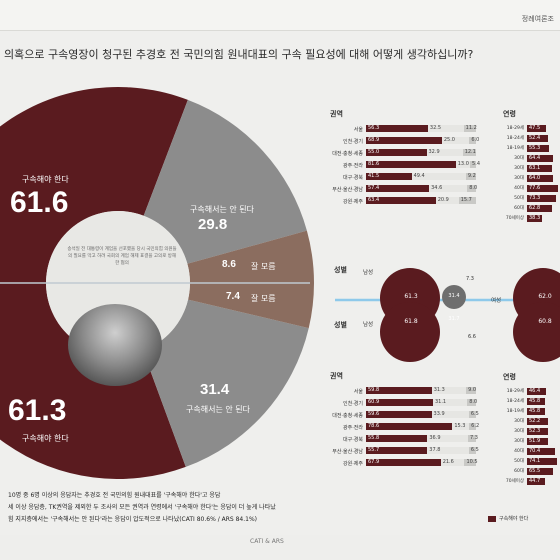 Image resolution: width=560 pixels, height=560 pixels. I want to click on region-bar-value: 78.6, so click(374, 426).